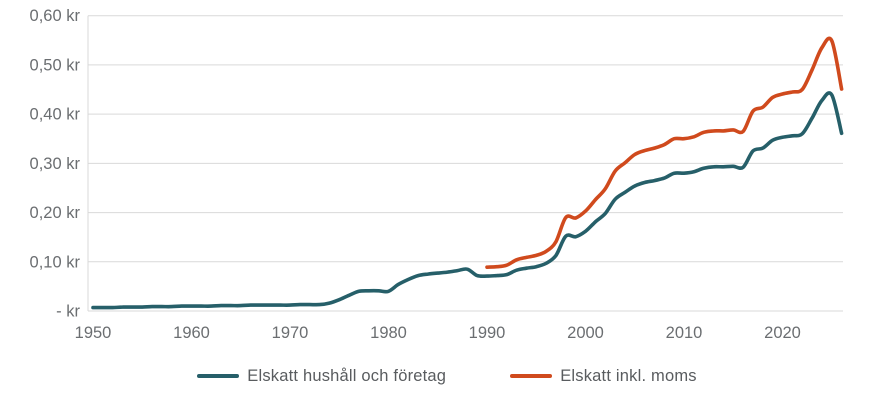 The image size is (894, 400). What do you see at coordinates (388, 333) in the screenshot?
I see `x-axis-tick-label: 1980` at bounding box center [388, 333].